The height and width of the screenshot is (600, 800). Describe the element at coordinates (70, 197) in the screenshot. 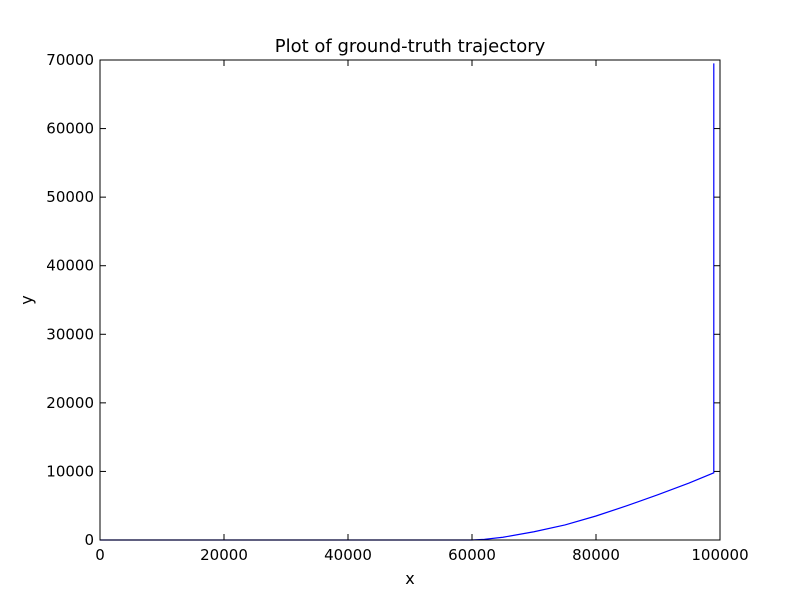

I see `y-tick-label: 50000` at that location.